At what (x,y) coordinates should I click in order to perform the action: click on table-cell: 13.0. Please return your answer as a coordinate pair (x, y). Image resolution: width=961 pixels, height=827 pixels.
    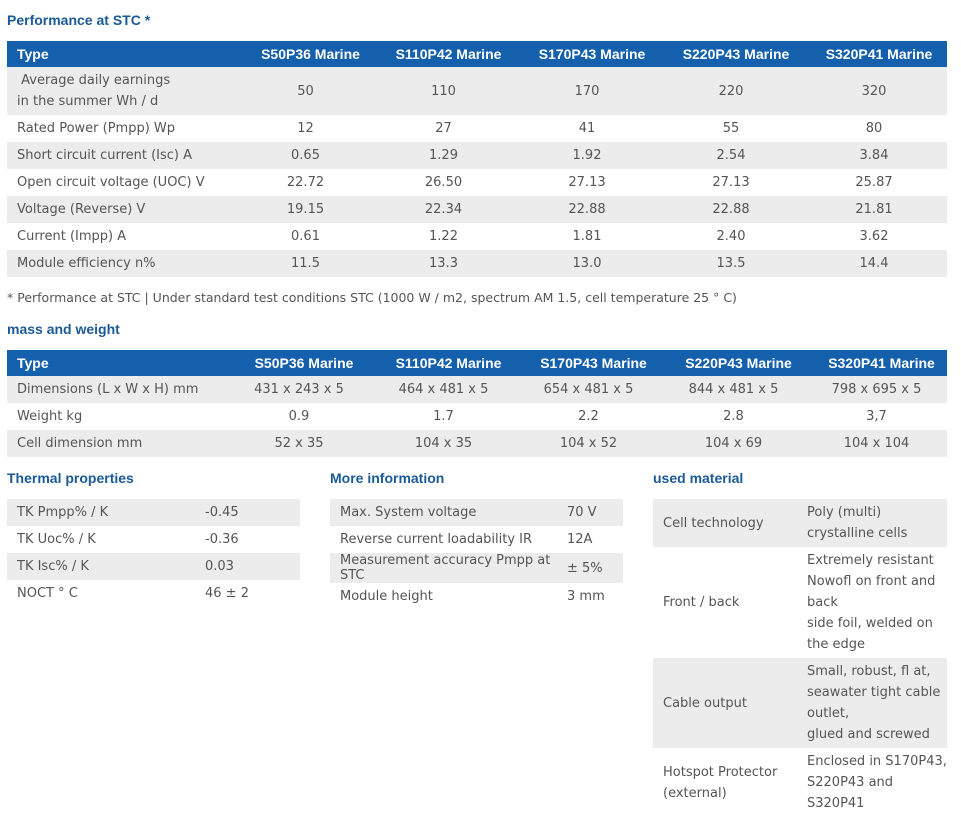
    Looking at the image, I should click on (587, 263).